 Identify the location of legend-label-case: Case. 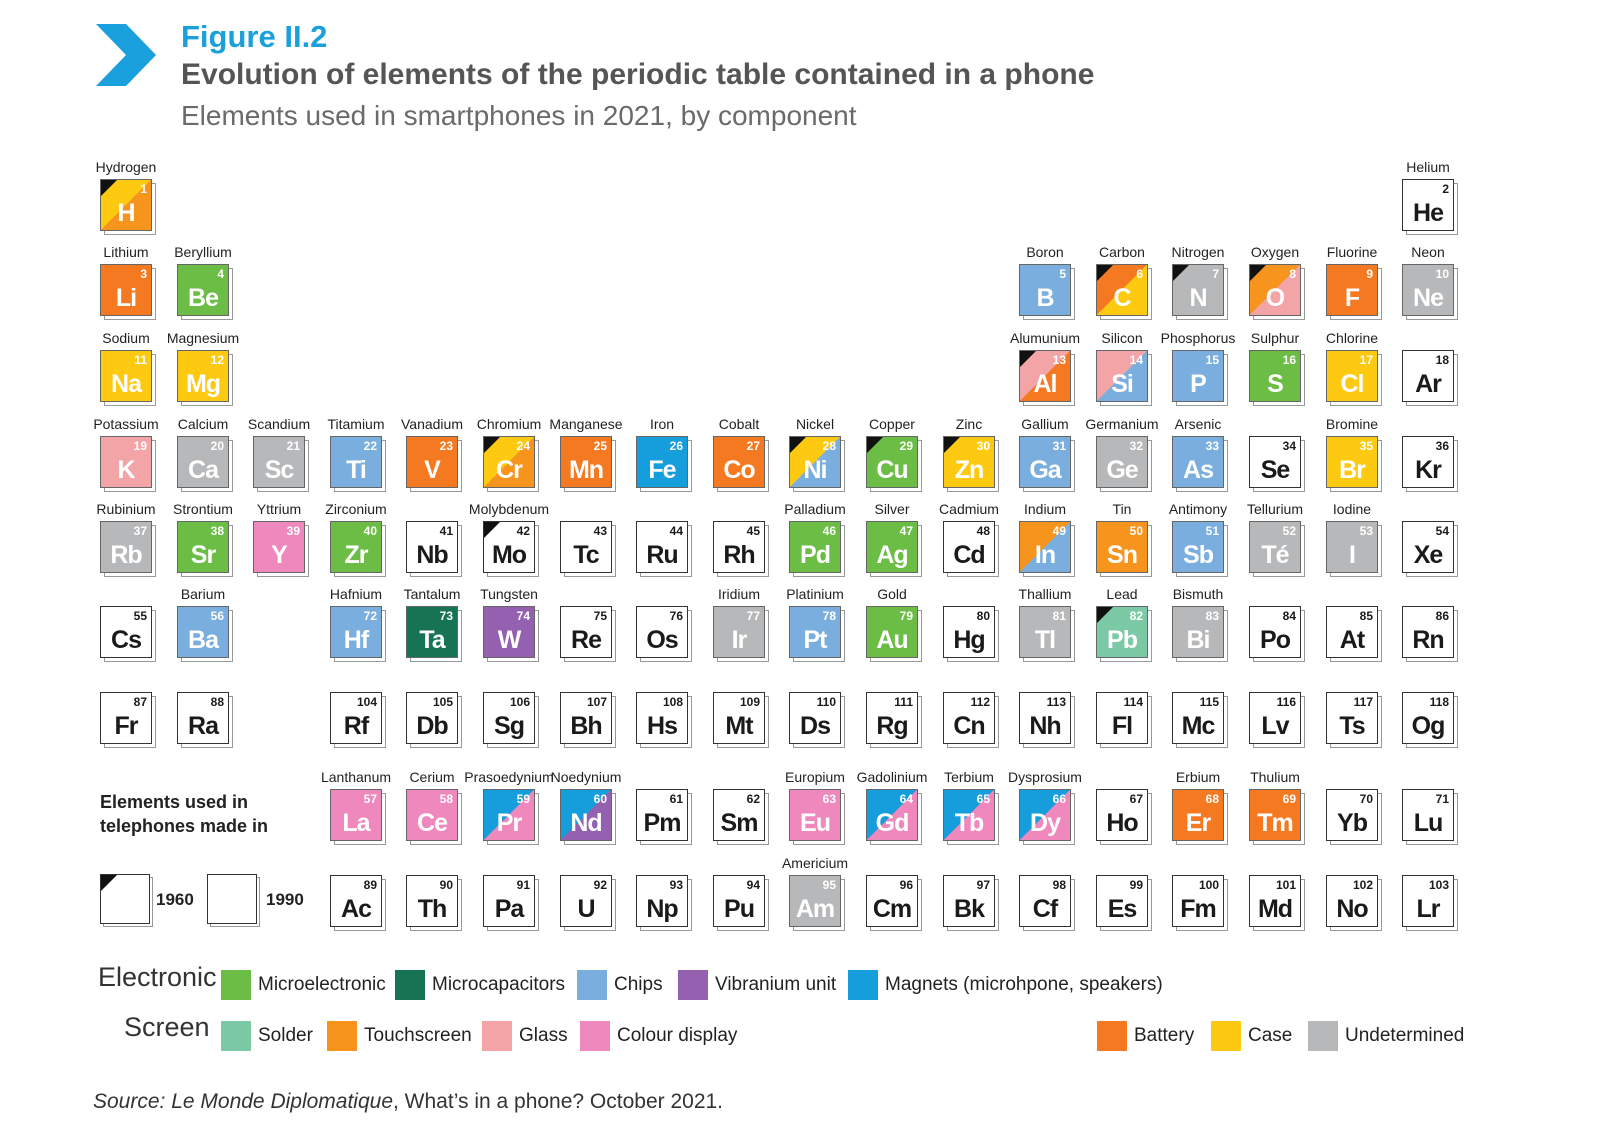
(1270, 1035).